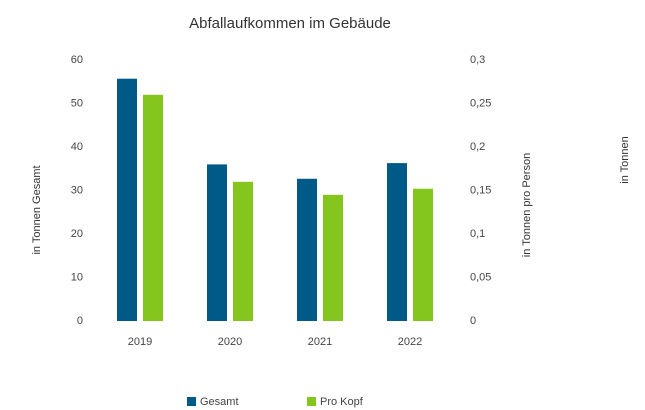  Describe the element at coordinates (77, 103) in the screenshot. I see `y-tick-label: 50` at that location.